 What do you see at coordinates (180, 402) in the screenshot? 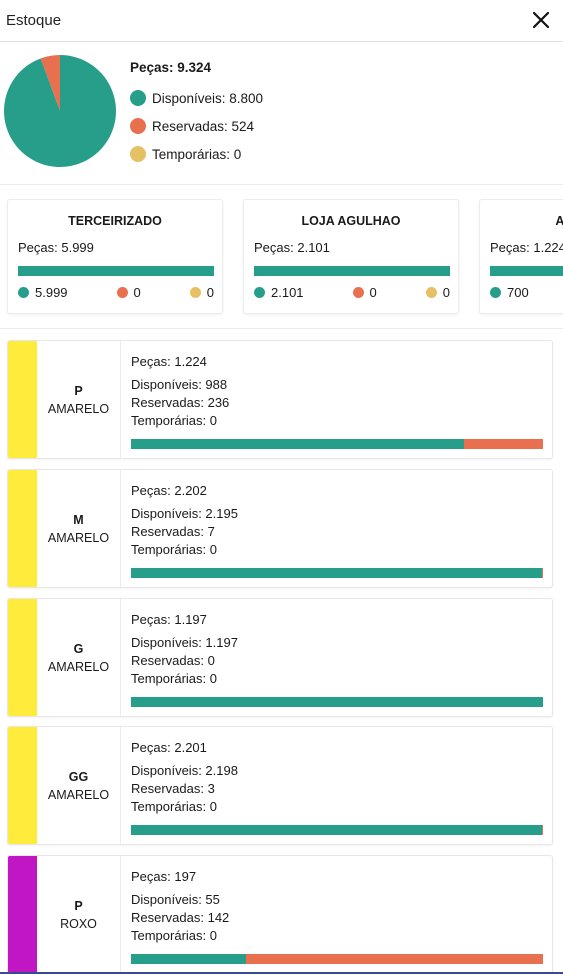
I see `variant-reserved: Reservadas: 236` at bounding box center [180, 402].